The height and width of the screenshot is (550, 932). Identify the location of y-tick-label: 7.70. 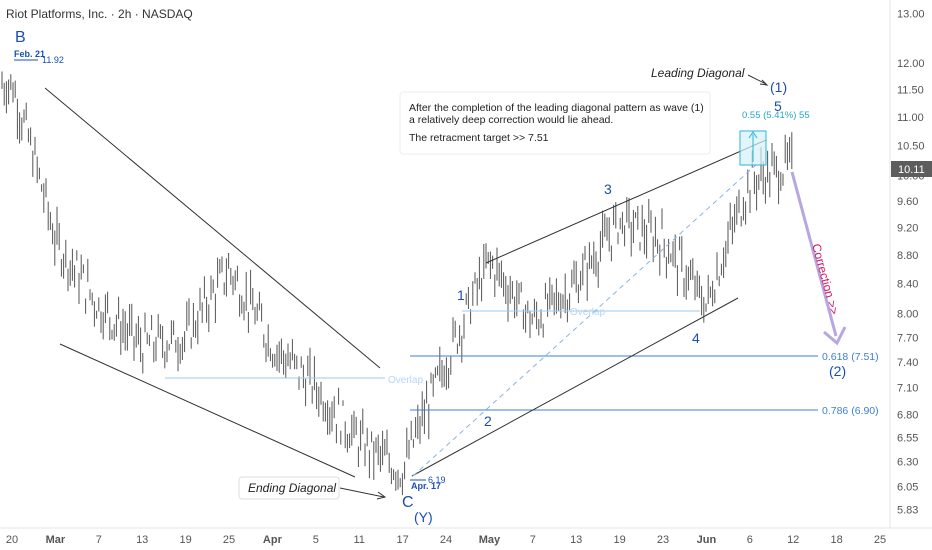
(907, 338).